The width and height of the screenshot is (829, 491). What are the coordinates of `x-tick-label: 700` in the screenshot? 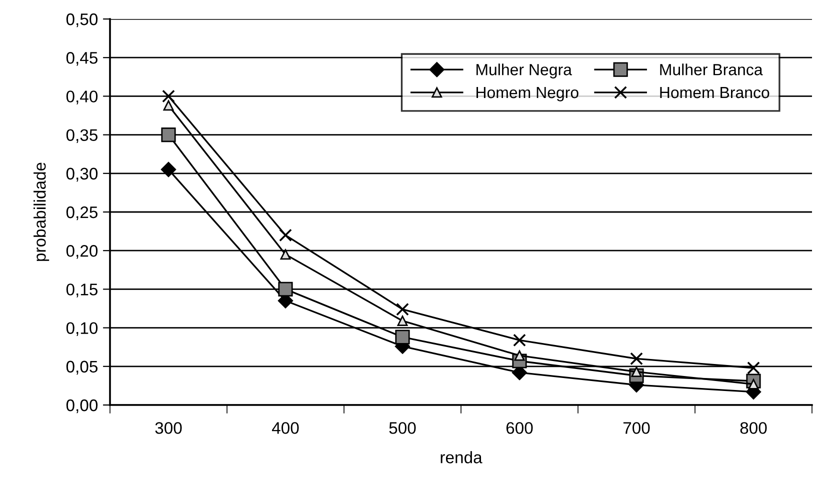 It's located at (636, 428).